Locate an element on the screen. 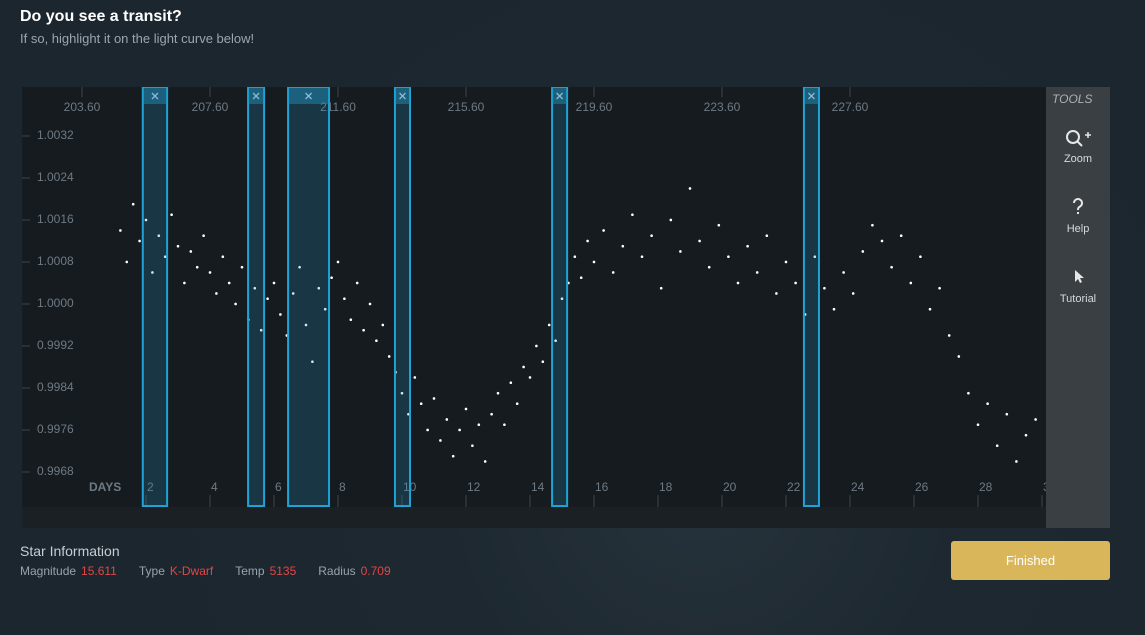 The height and width of the screenshot is (635, 1145). x2-tick-label: 227.60 is located at coordinates (850, 107).